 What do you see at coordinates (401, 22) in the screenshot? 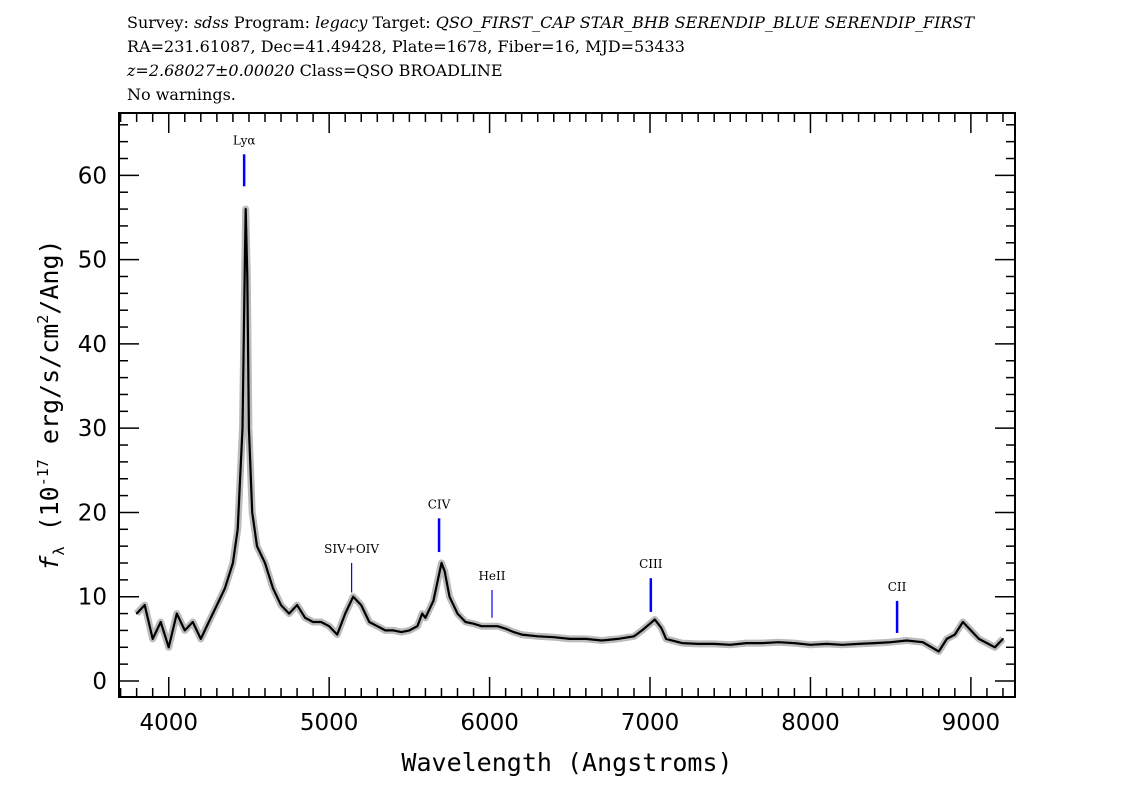
I see `target-label: Target:` at bounding box center [401, 22].